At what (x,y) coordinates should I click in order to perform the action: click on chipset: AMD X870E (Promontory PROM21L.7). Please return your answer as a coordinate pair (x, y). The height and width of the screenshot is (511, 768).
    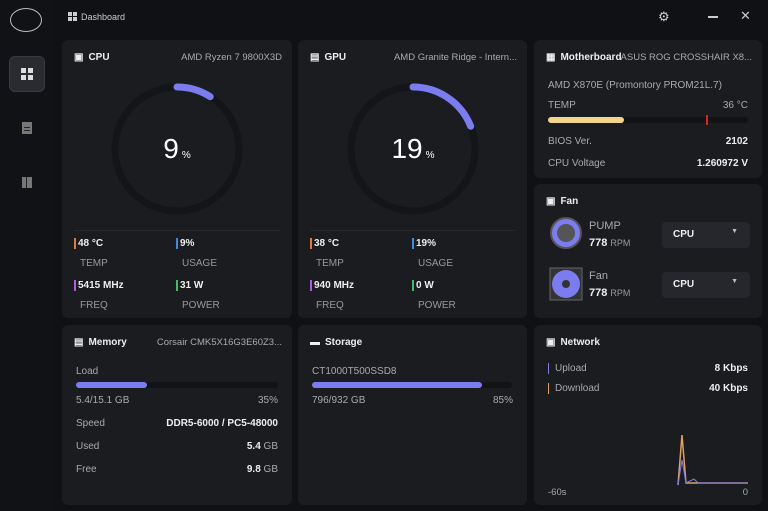
    Looking at the image, I should click on (635, 85).